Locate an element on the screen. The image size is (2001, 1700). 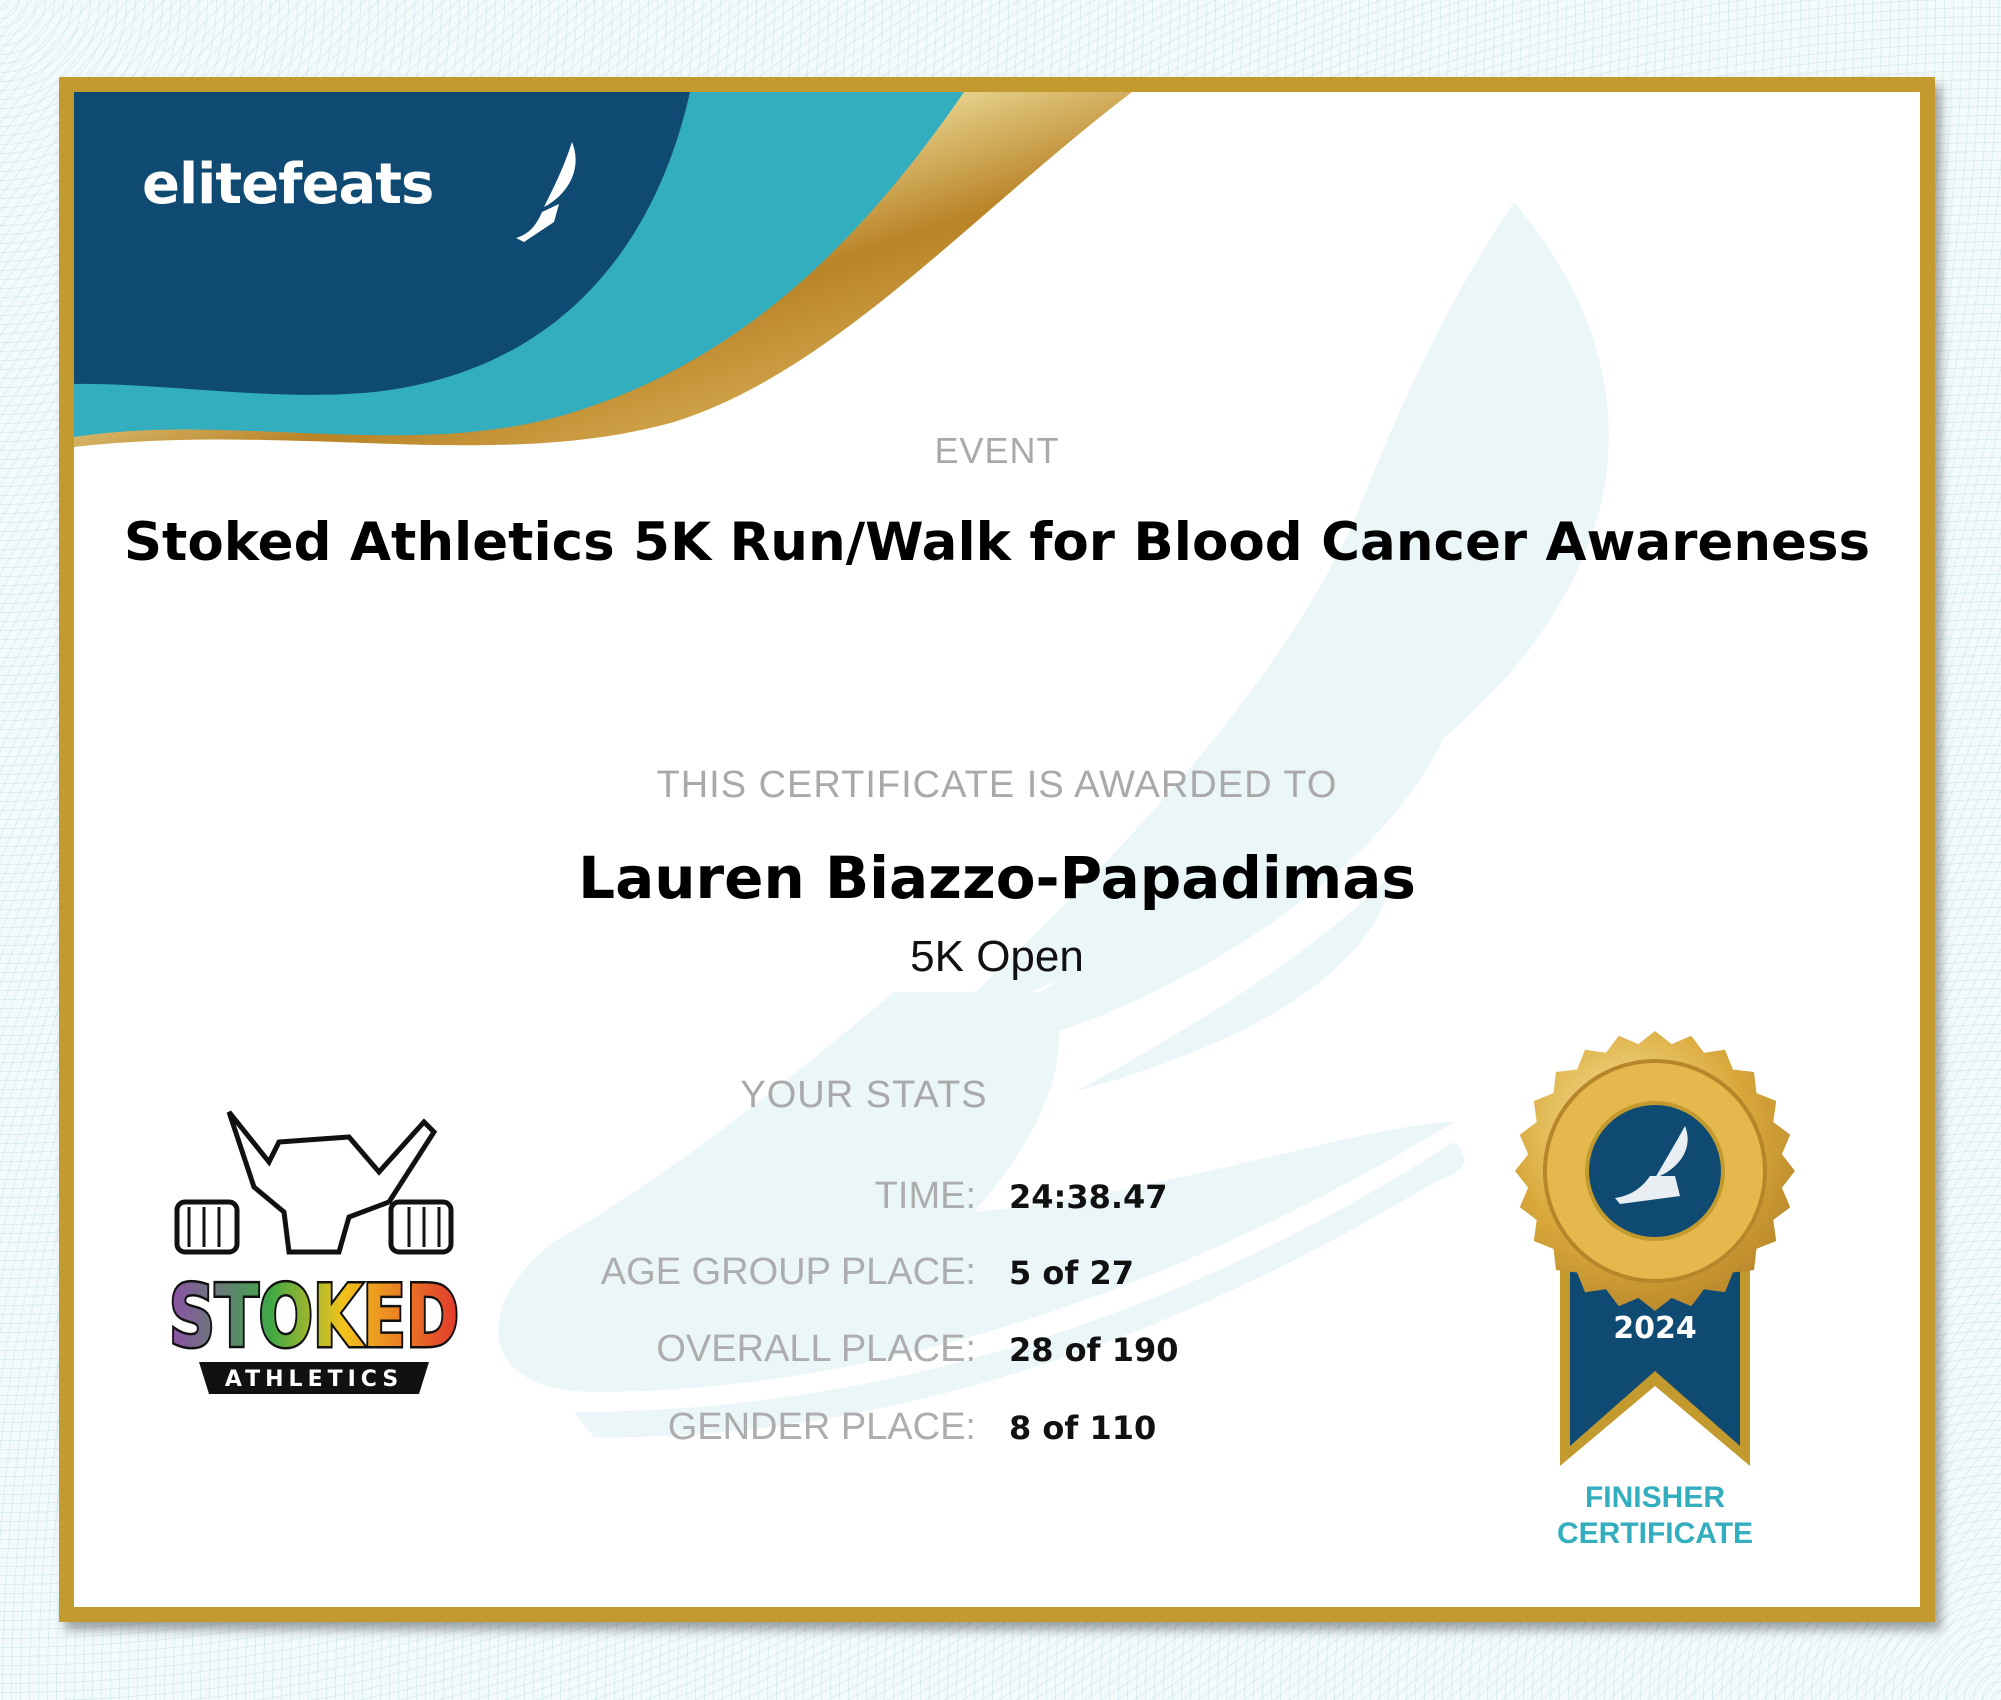
shaka-hand-icon is located at coordinates (314, 1182).